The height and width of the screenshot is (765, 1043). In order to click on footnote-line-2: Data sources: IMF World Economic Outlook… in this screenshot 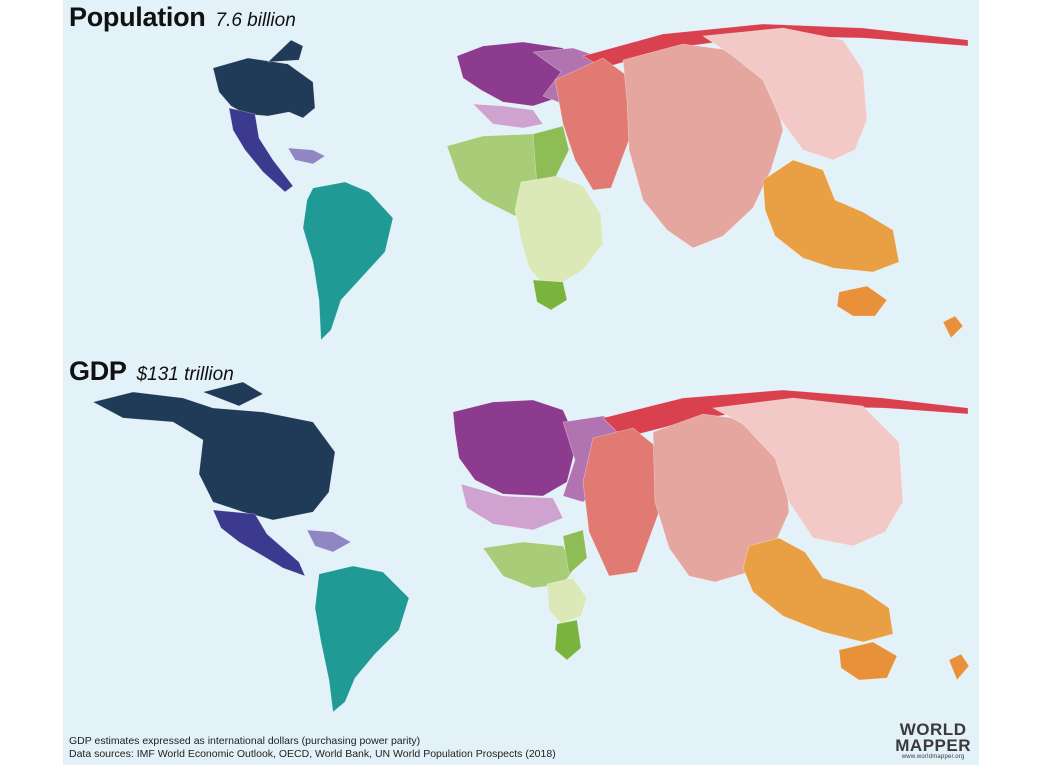, I will do `click(312, 753)`.